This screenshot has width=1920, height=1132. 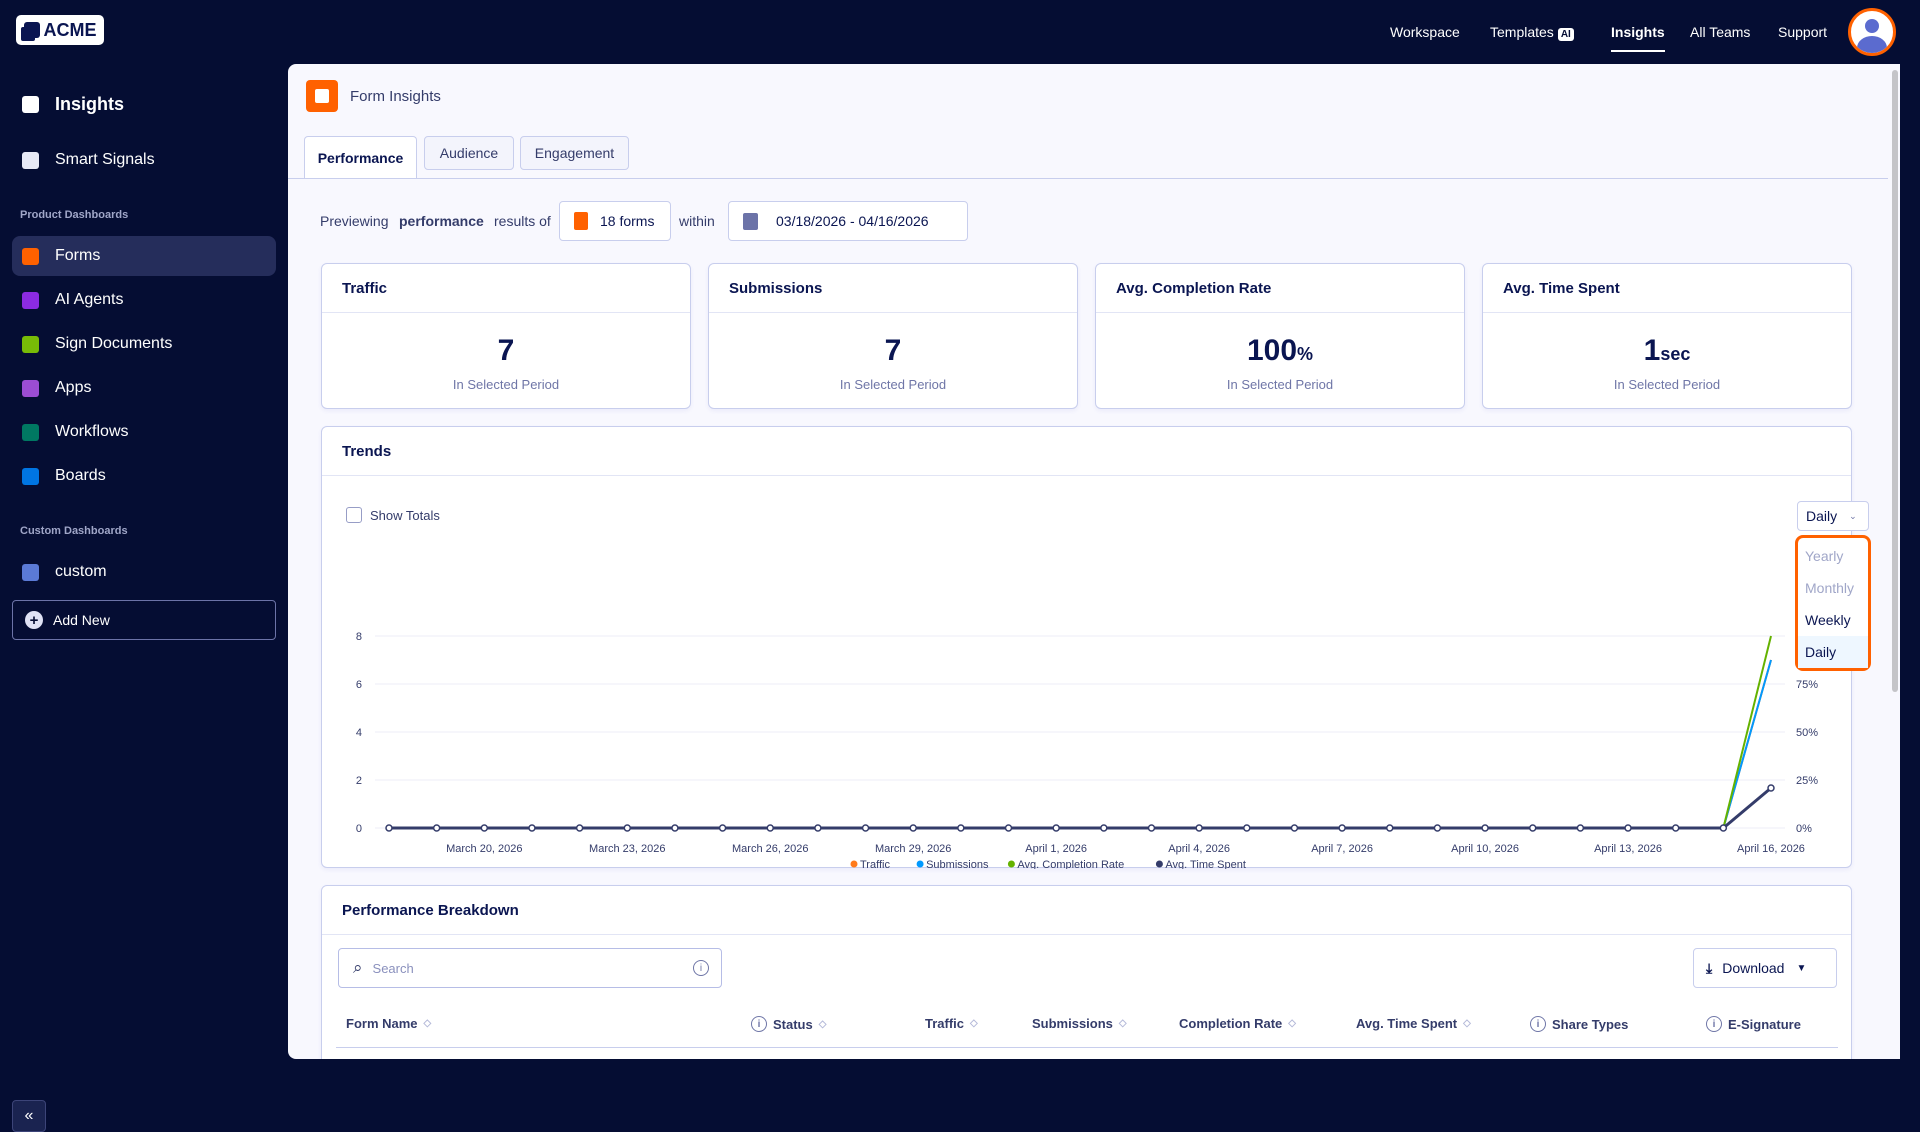 I want to click on apps-icon, so click(x=30, y=388).